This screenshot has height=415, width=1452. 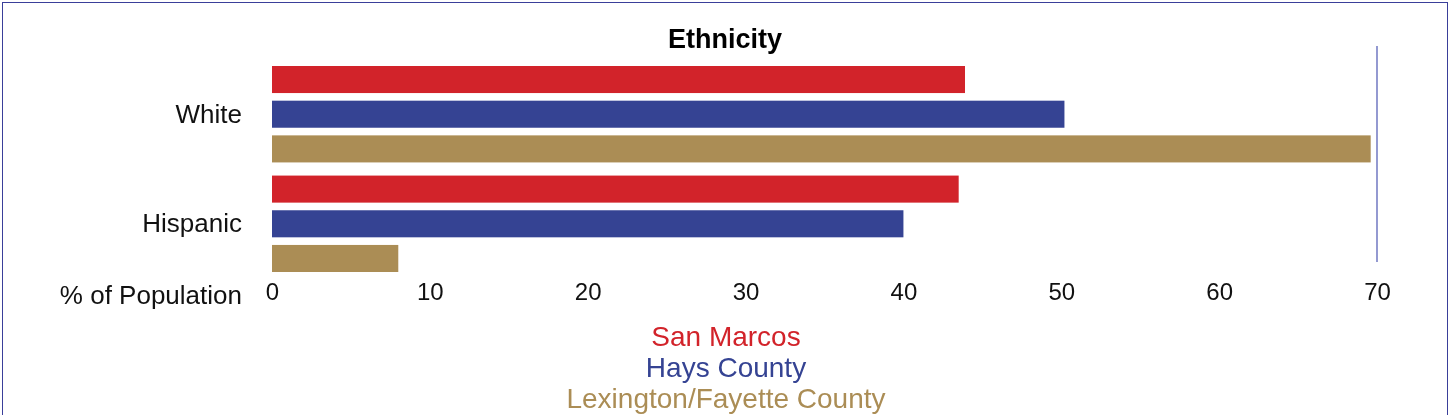 What do you see at coordinates (1062, 292) in the screenshot?
I see `x-tick-label: 50` at bounding box center [1062, 292].